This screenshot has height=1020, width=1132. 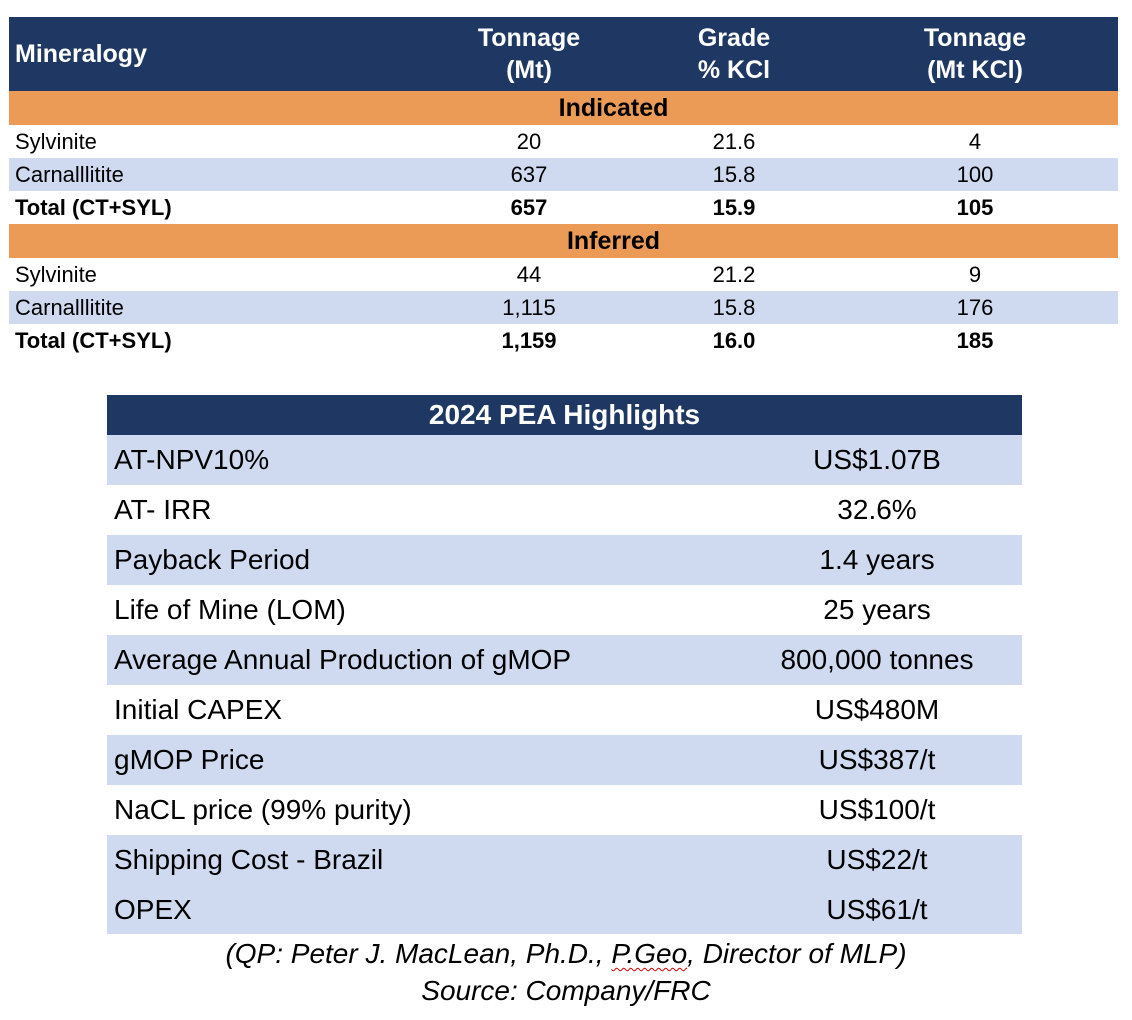 What do you see at coordinates (153, 909) in the screenshot?
I see `pea-row-label: OPEX` at bounding box center [153, 909].